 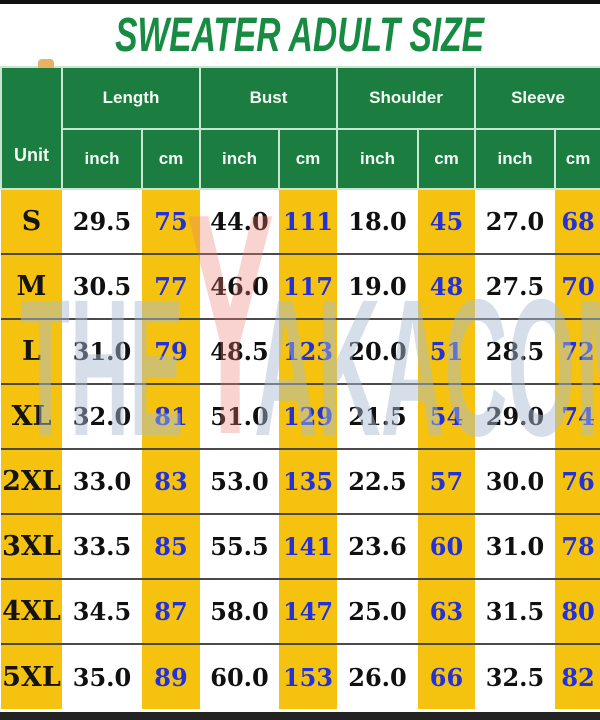 I want to click on corner-tab-mark, so click(x=46, y=63).